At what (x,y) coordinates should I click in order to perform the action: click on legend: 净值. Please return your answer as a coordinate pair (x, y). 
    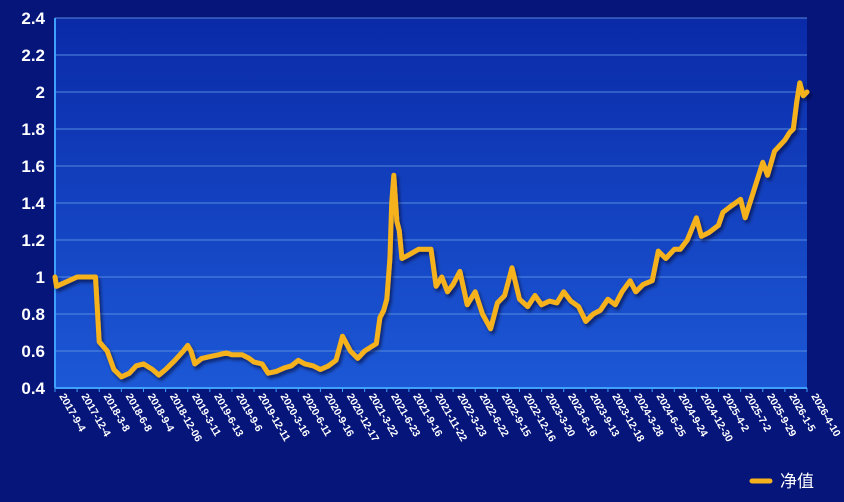
    Looking at the image, I should click on (781, 481).